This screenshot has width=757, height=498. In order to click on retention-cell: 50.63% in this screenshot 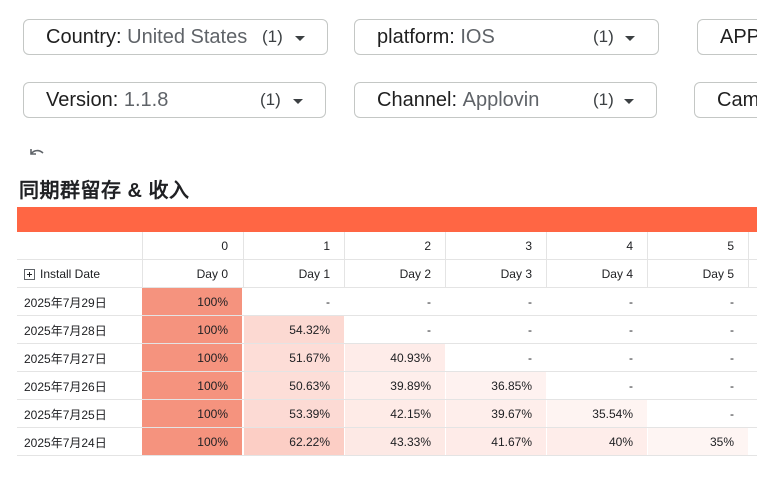, I will do `click(294, 386)`.